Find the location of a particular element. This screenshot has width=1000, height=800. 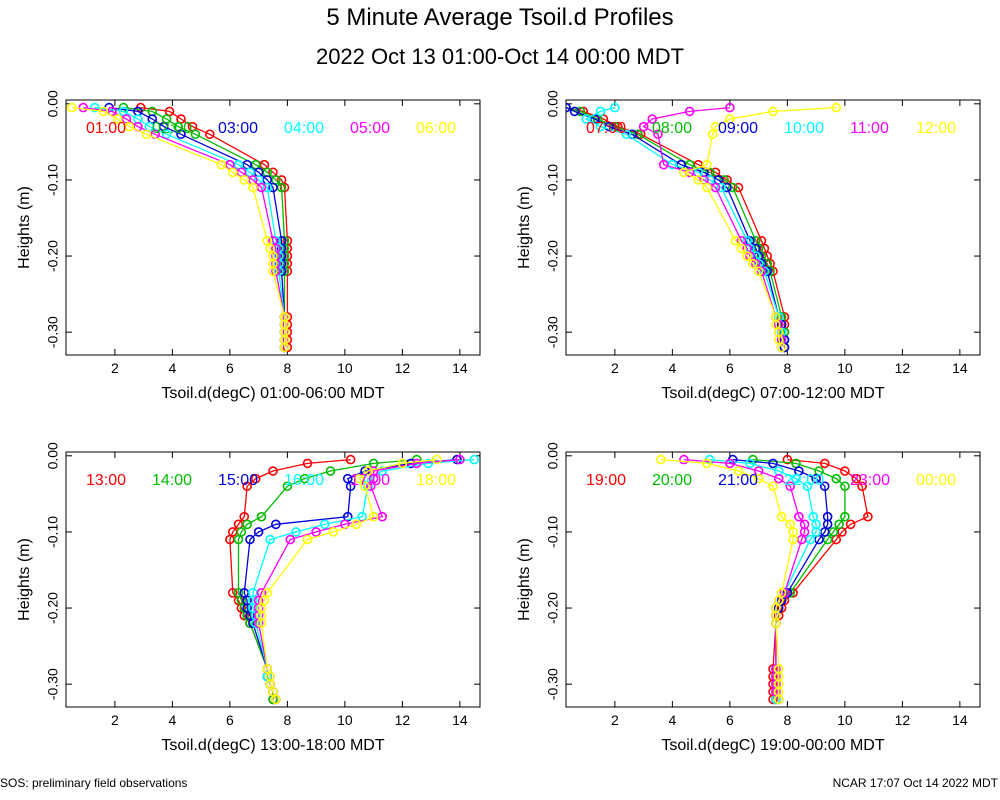

legend-label: 05:00 is located at coordinates (370, 128).